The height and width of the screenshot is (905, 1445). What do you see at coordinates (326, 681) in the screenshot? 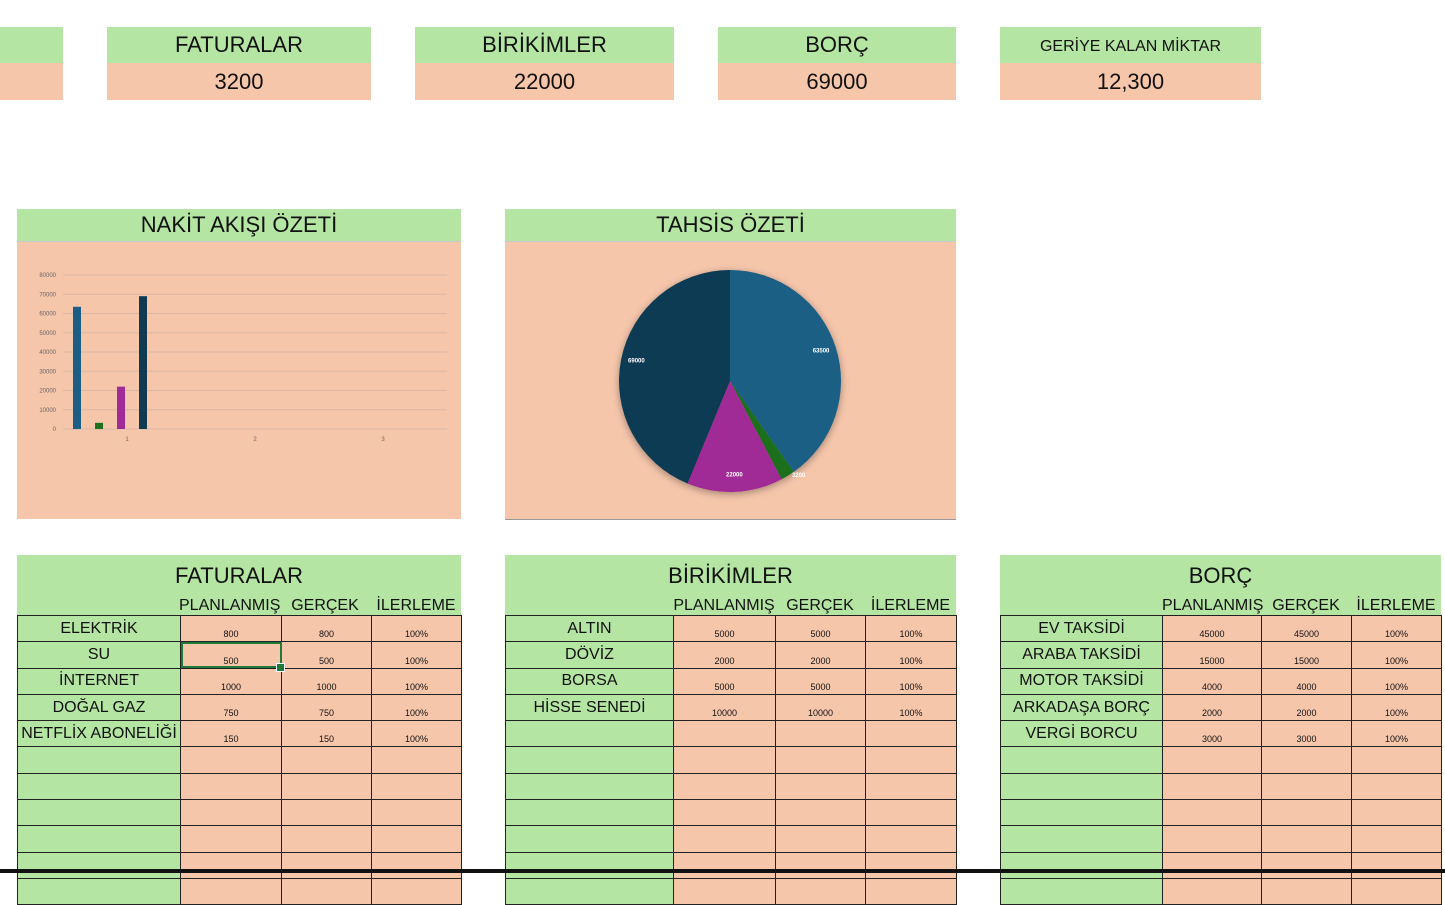
I see `actual-cell: 1000` at bounding box center [326, 681].